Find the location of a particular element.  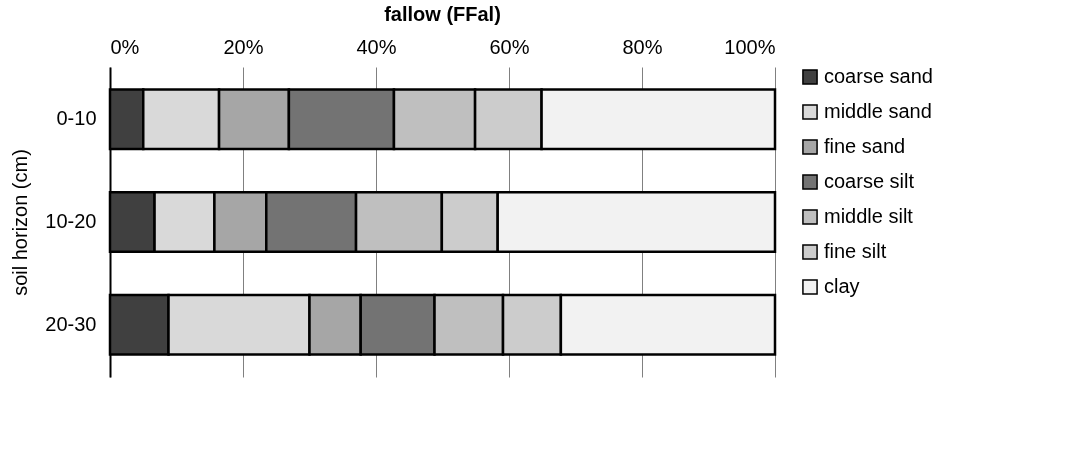

y-axis-title: soil horizon (cm) is located at coordinates (20, 222).